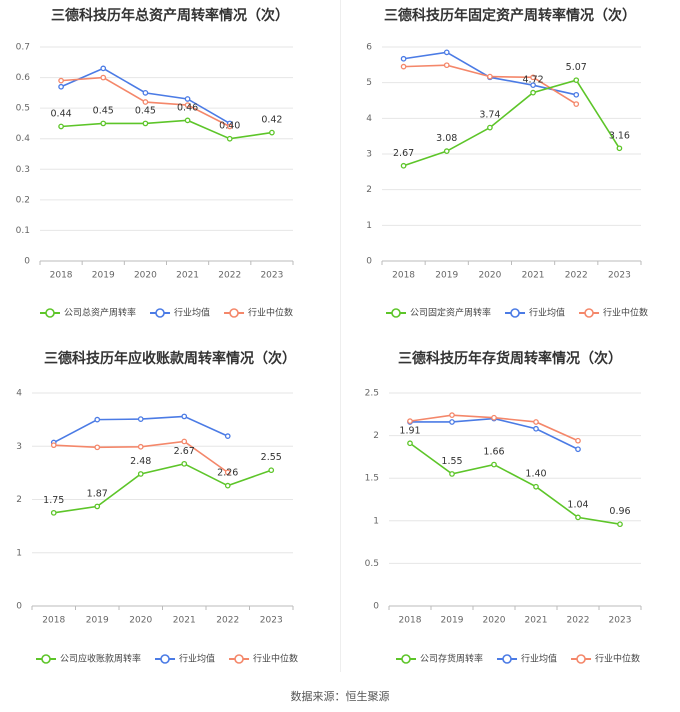  What do you see at coordinates (403, 153) in the screenshot?
I see `data-label: 2.67` at bounding box center [403, 153].